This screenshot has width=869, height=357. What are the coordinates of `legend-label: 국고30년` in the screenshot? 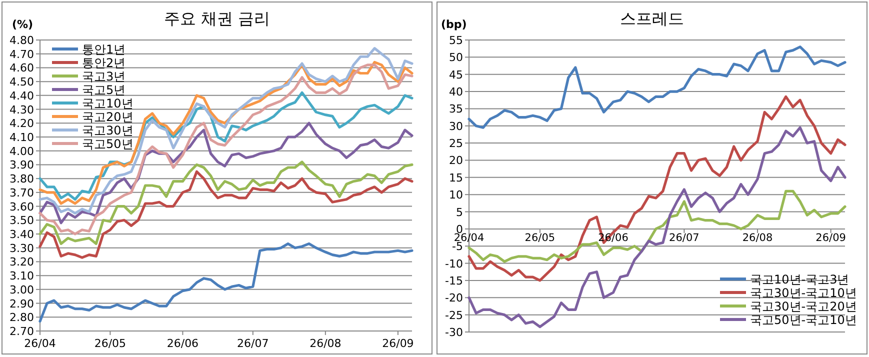 It's located at (108, 131).